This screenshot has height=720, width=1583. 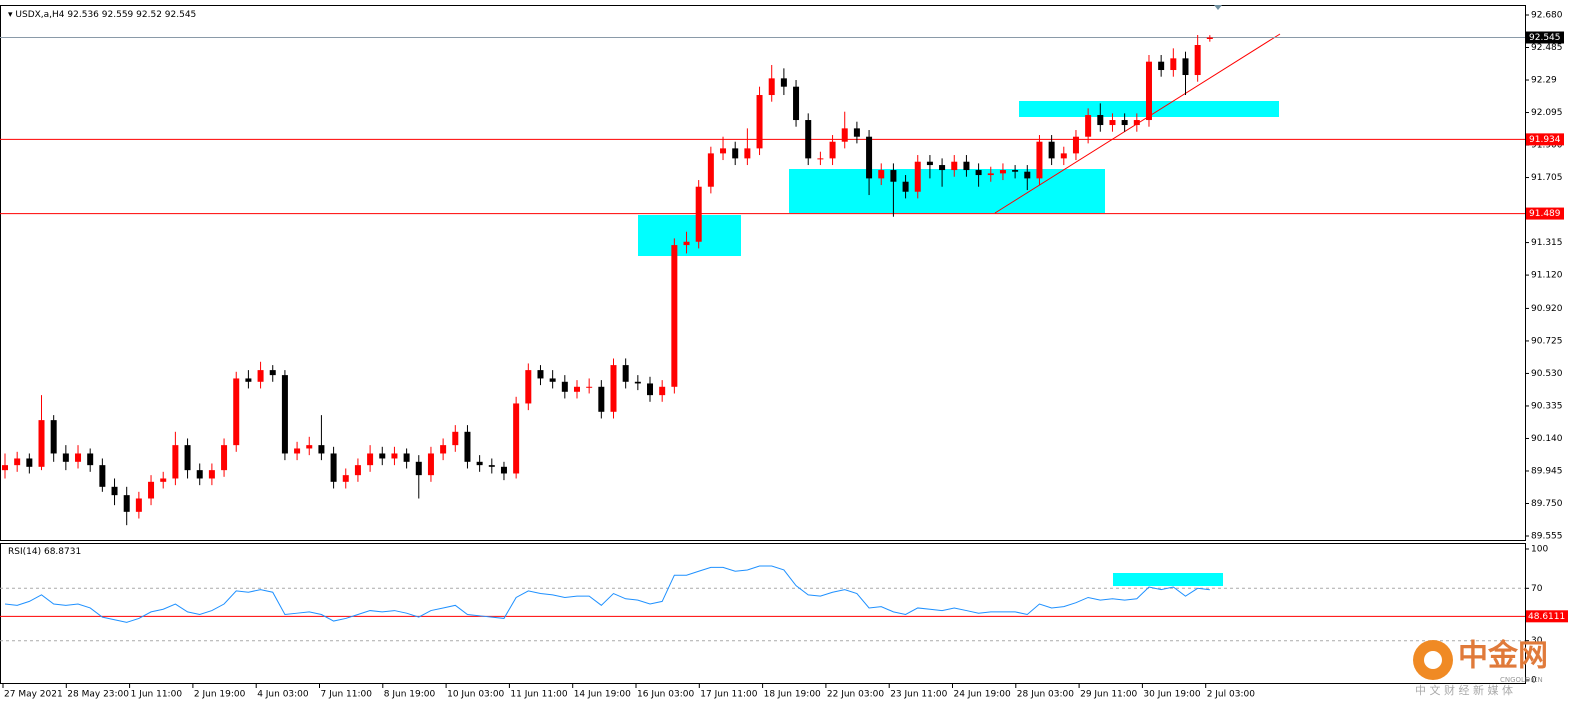 What do you see at coordinates (347, 695) in the screenshot?
I see `x-tick-label: 7 Jun 11:00` at bounding box center [347, 695].